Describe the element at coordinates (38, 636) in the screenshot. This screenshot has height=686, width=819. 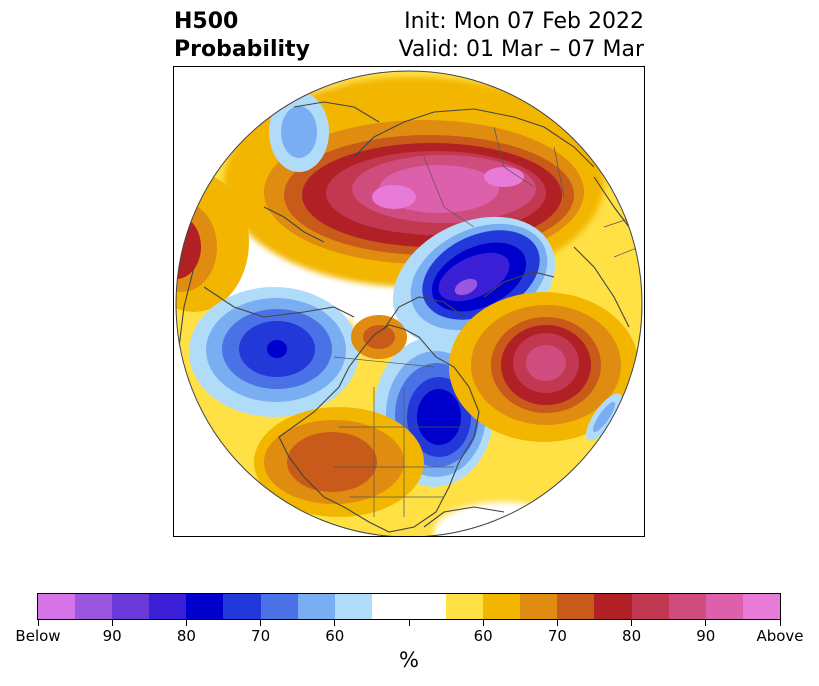
I see `colorbar-tick-label: Below` at that location.